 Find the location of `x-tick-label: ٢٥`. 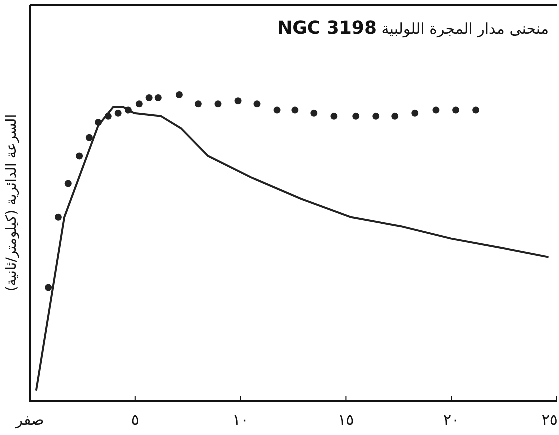

x-tick-label: ٢٥ is located at coordinates (550, 420).